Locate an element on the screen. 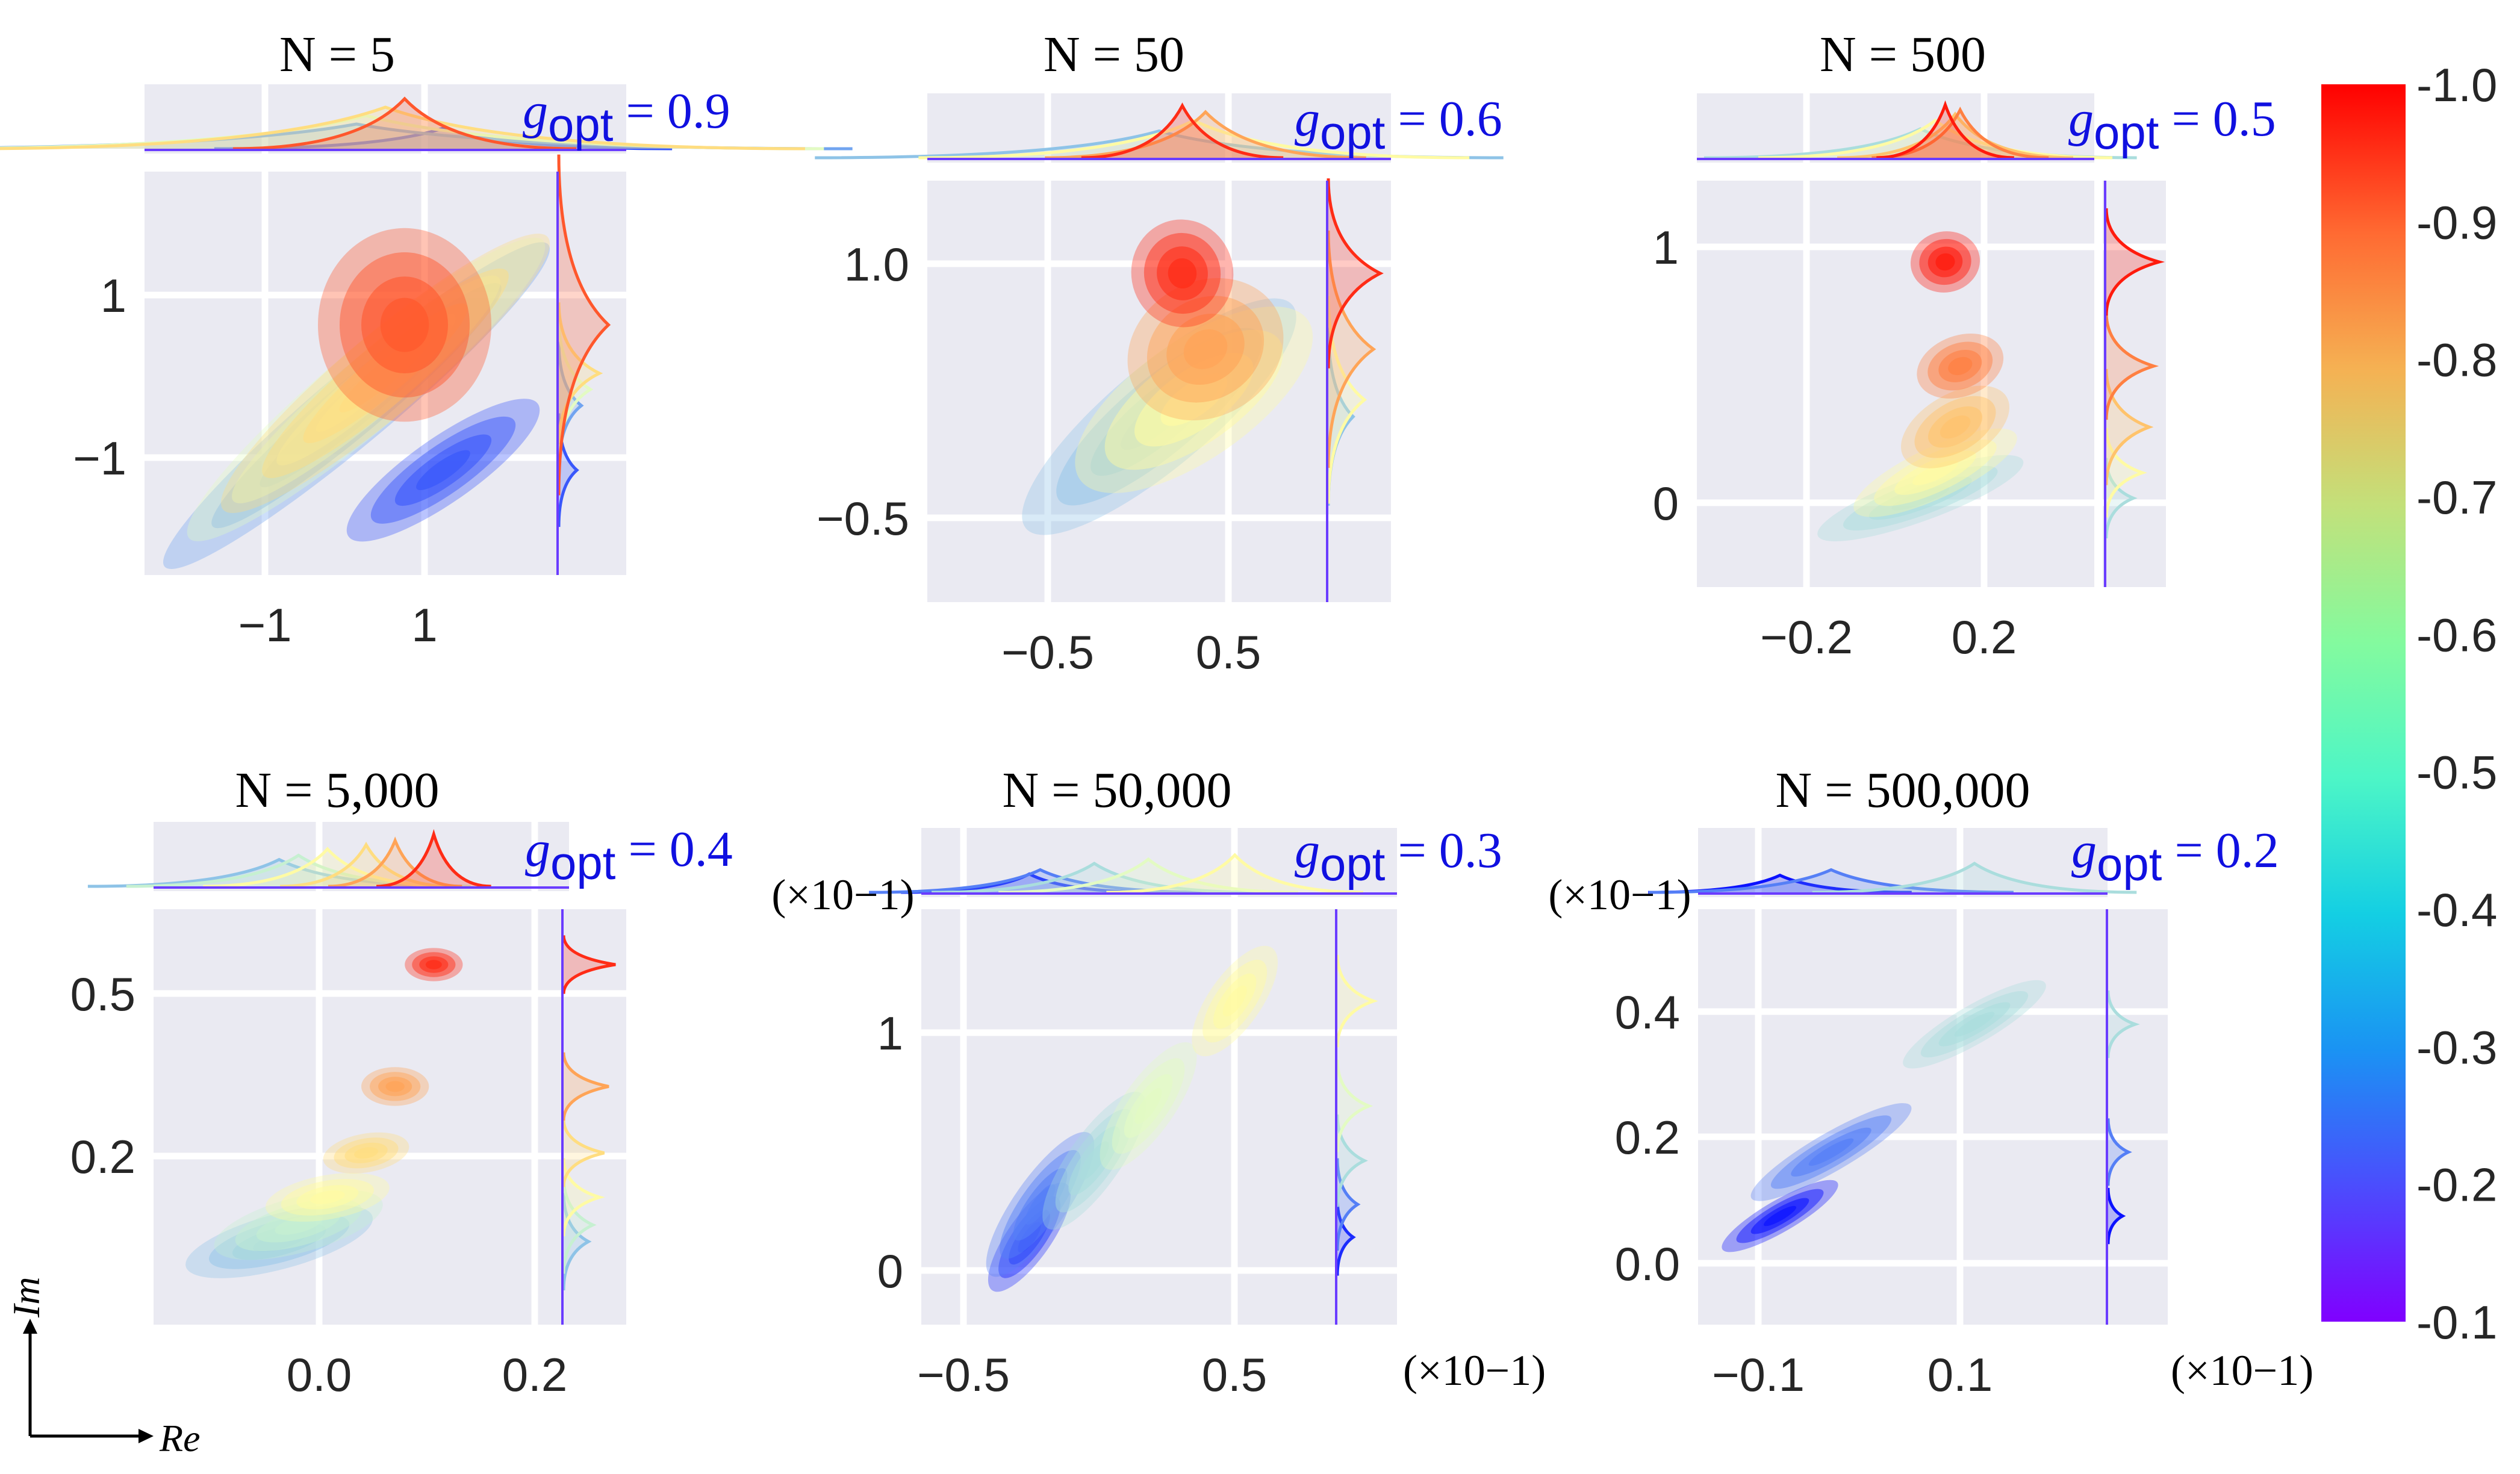 The height and width of the screenshot is (1474, 2520). colorbar-gradient is located at coordinates (2364, 703).